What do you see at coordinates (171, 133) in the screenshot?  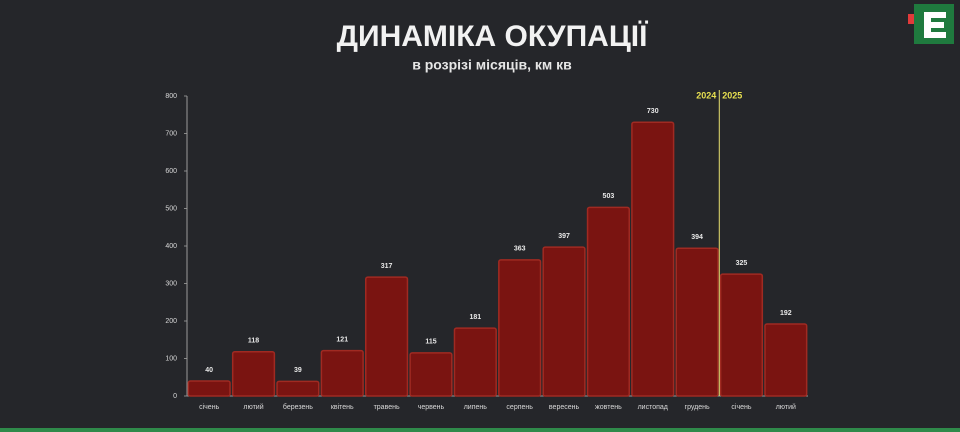 I see `y-tick-label: 700` at bounding box center [171, 133].